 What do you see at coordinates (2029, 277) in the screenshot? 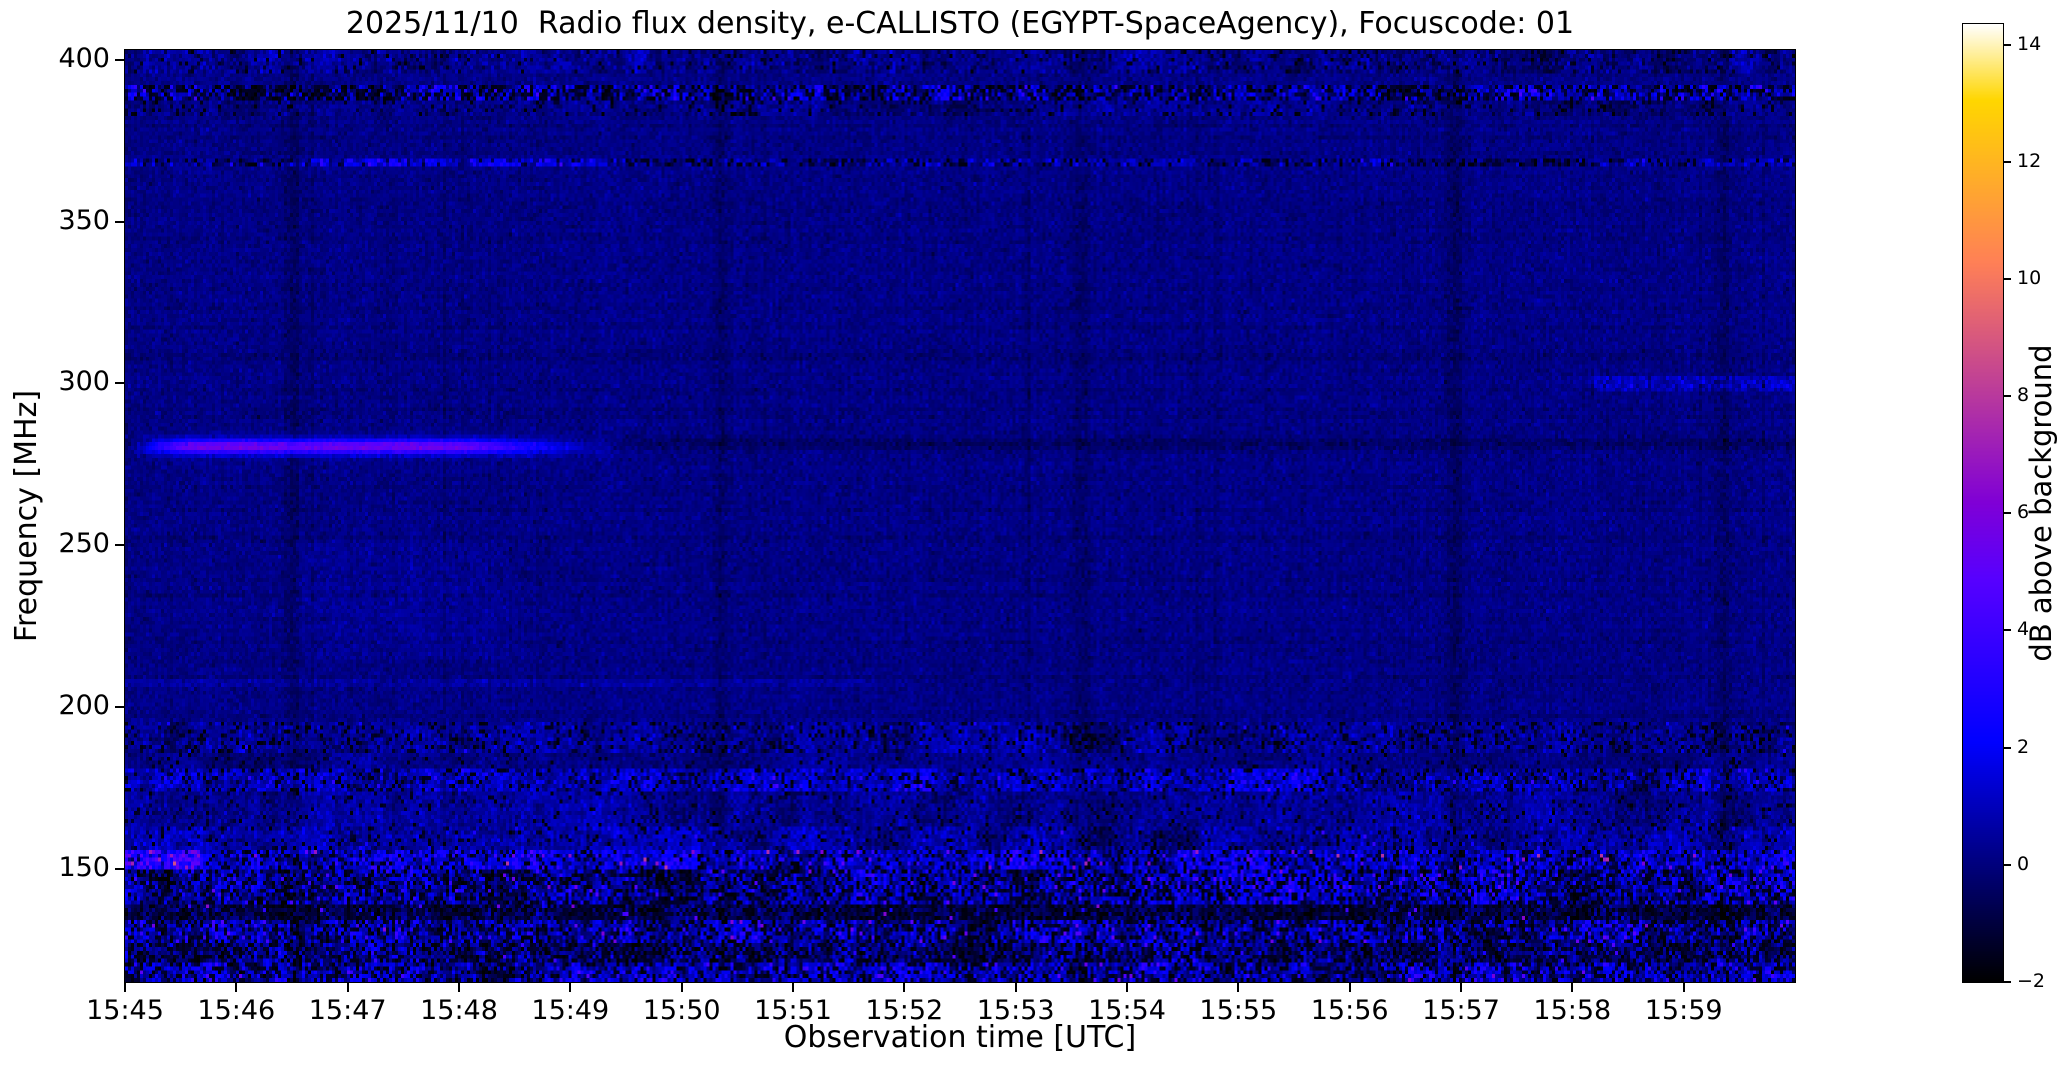
I see `colorbar-tick-label: 10` at bounding box center [2029, 277].